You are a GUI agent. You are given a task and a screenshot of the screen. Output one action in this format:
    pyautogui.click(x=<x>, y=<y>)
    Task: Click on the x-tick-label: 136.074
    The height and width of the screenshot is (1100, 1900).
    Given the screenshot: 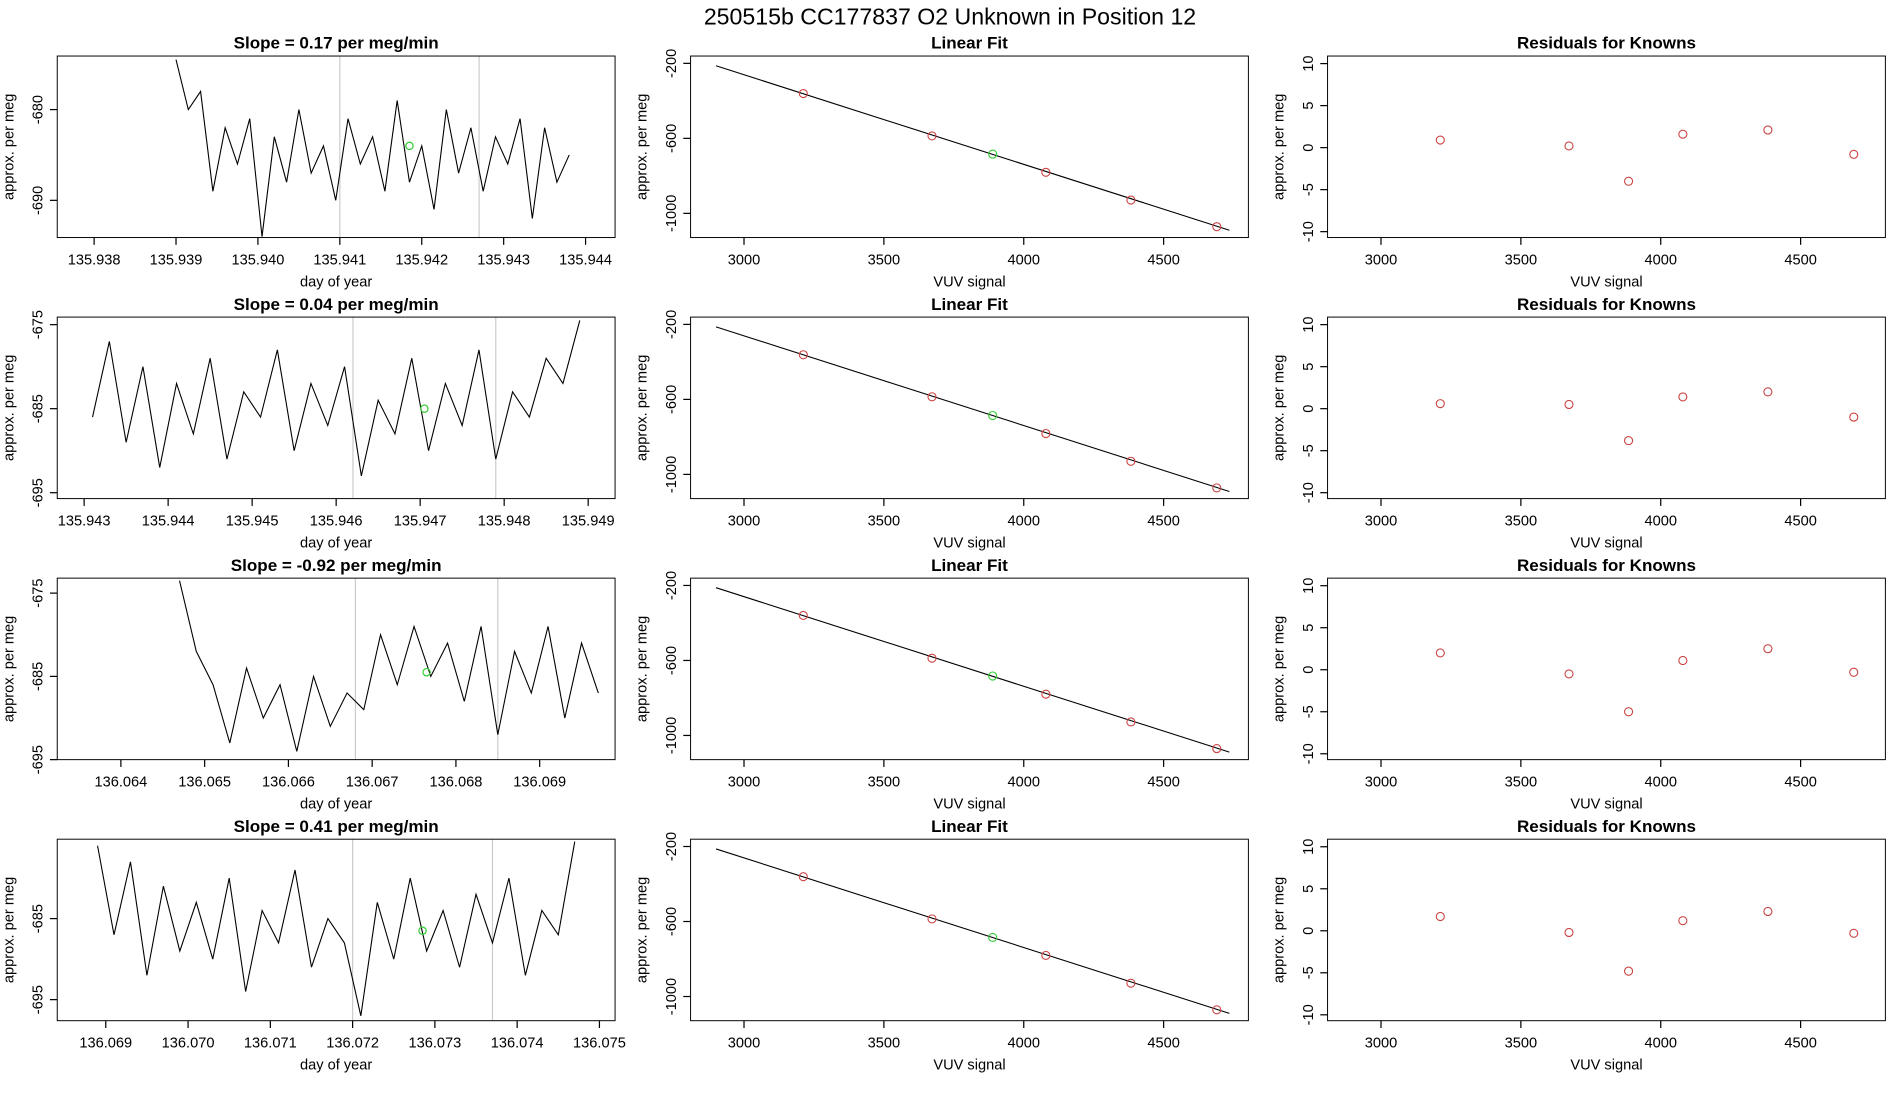 What is the action you would take?
    pyautogui.click(x=517, y=1043)
    